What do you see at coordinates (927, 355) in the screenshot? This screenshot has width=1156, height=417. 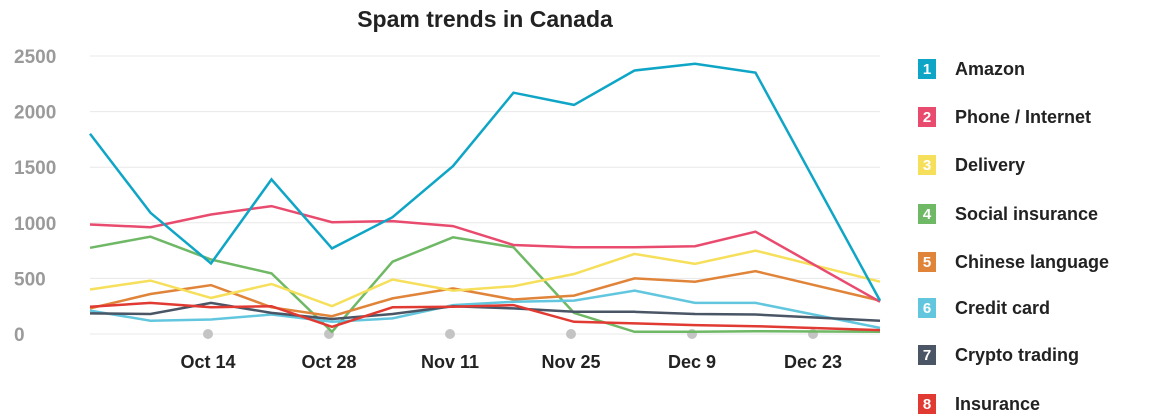 I see `legend-number-badge: 7` at bounding box center [927, 355].